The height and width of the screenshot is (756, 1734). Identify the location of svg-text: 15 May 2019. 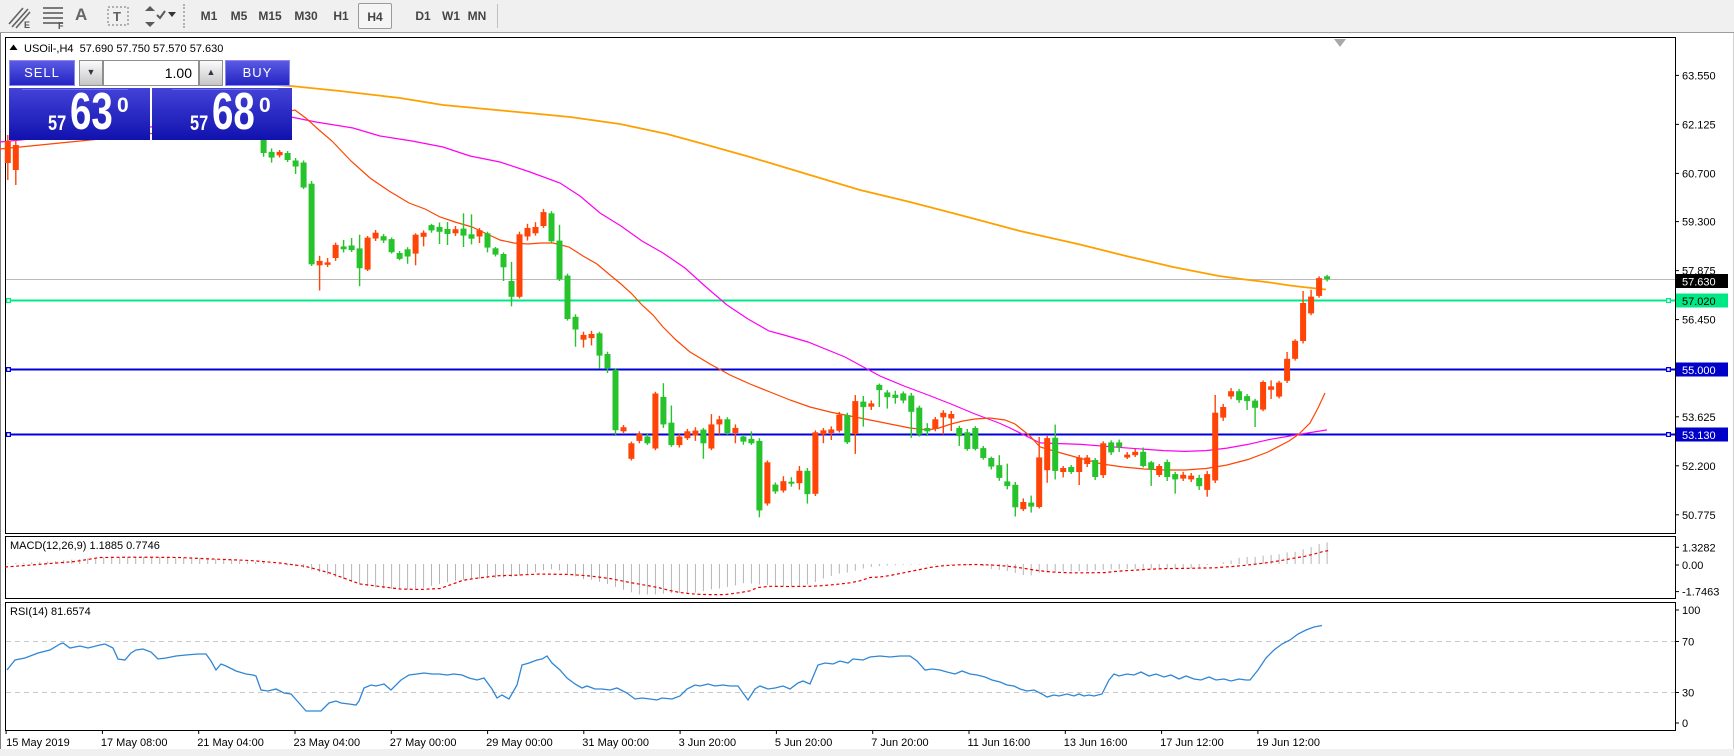
(38, 743).